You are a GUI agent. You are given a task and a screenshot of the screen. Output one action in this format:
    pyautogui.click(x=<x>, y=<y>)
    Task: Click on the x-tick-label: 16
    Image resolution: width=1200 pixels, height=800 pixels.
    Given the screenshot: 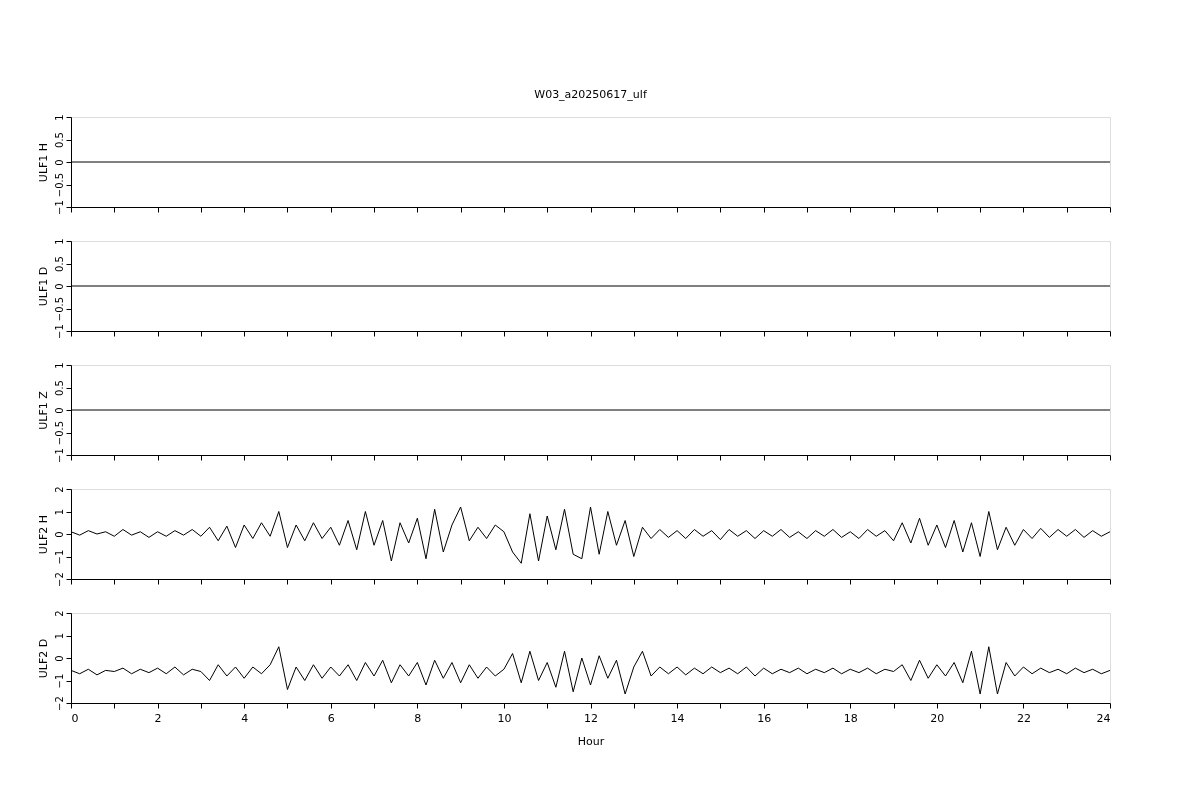 What is the action you would take?
    pyautogui.click(x=764, y=718)
    